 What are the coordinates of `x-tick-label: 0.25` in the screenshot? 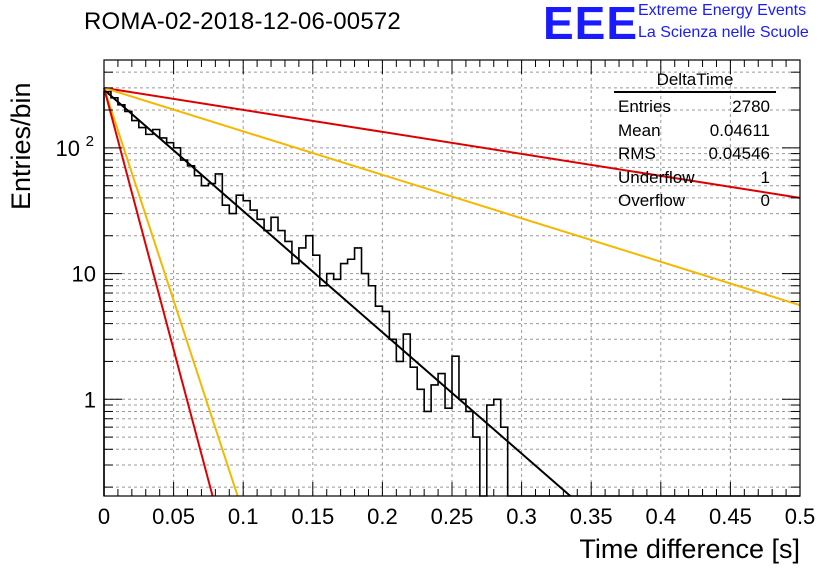 It's located at (452, 516).